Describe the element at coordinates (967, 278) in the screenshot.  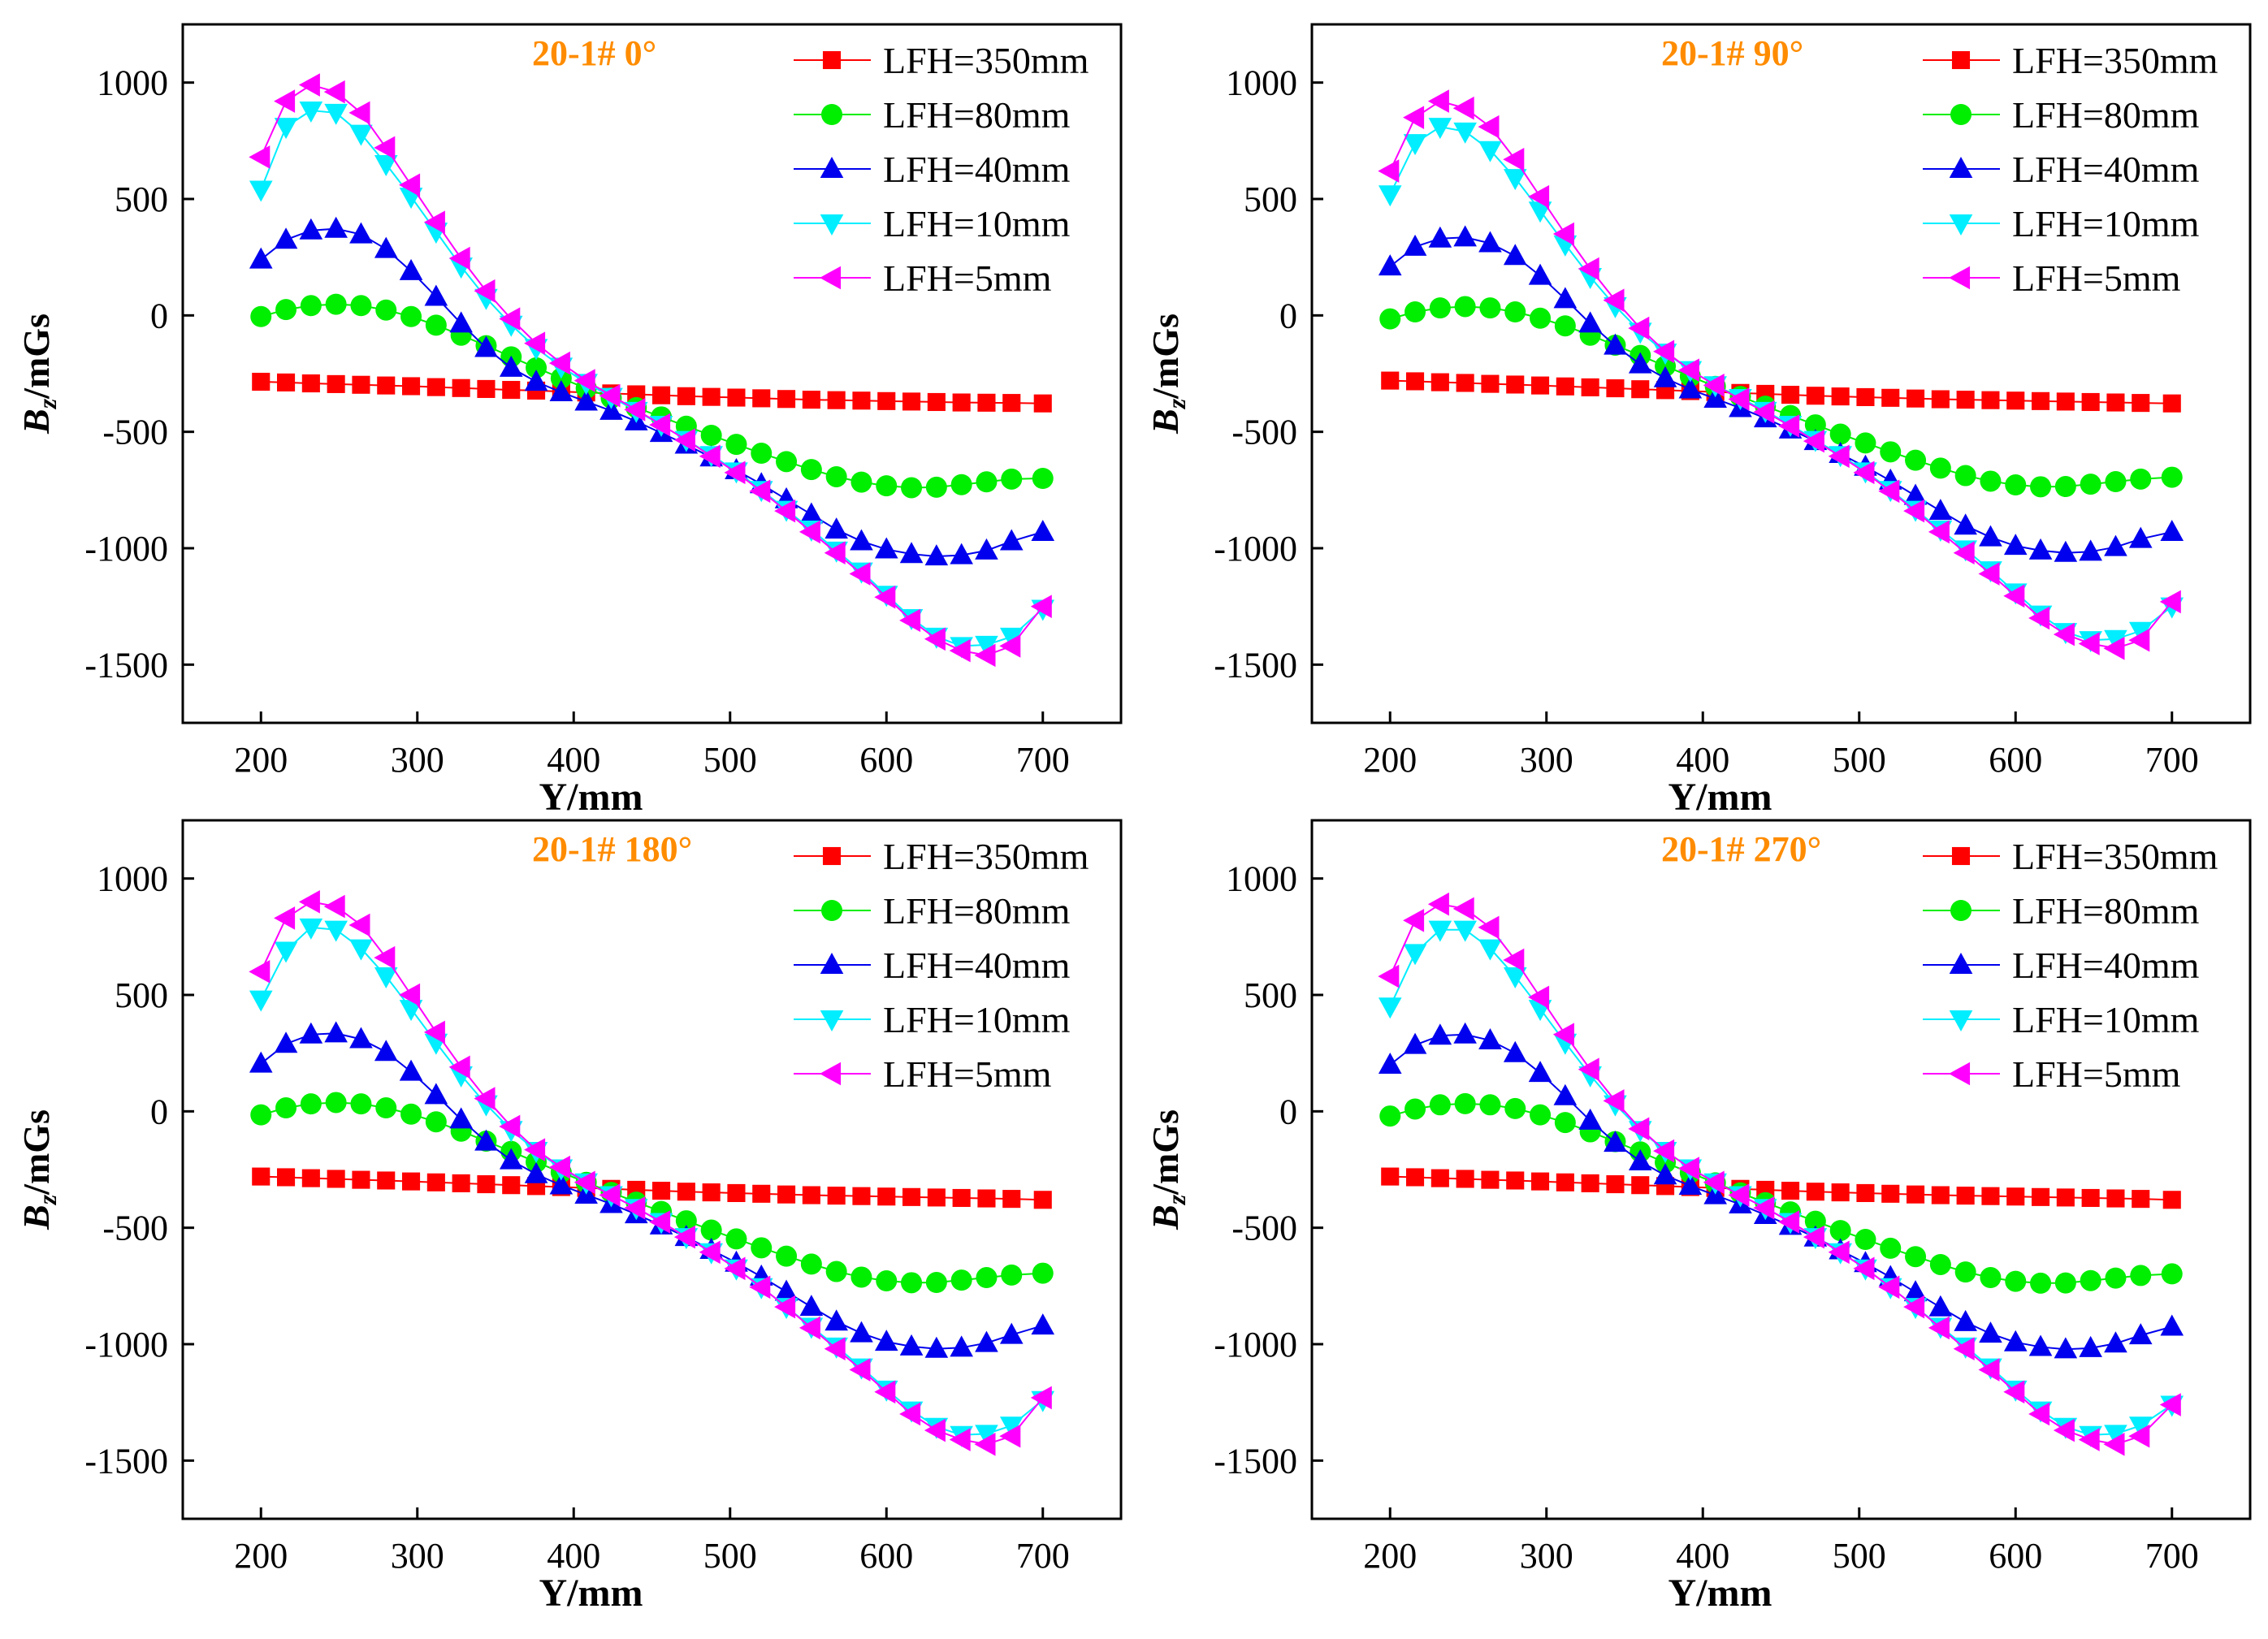
I see `legend-label: LFH=5mm` at that location.